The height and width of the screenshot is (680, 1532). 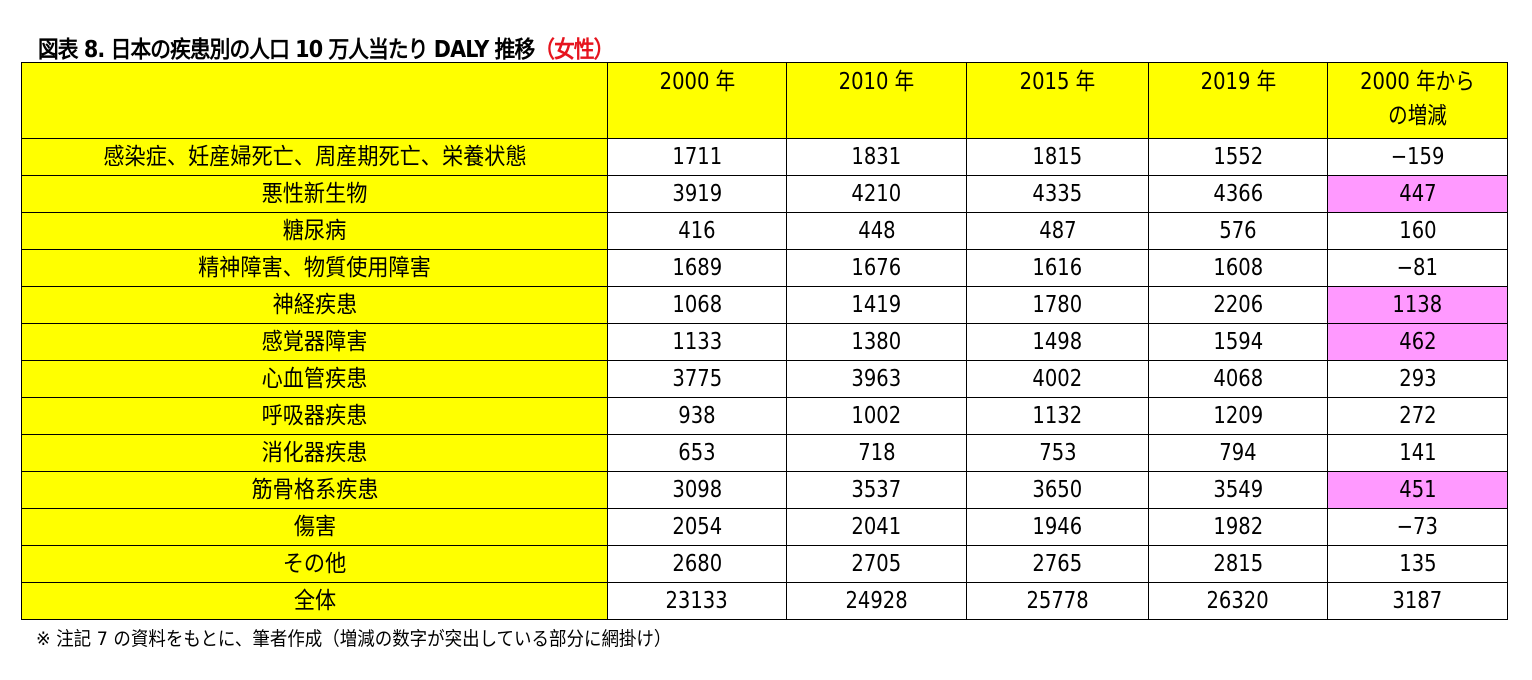 I want to click on row-label: 心血管疾患, so click(x=314, y=379).